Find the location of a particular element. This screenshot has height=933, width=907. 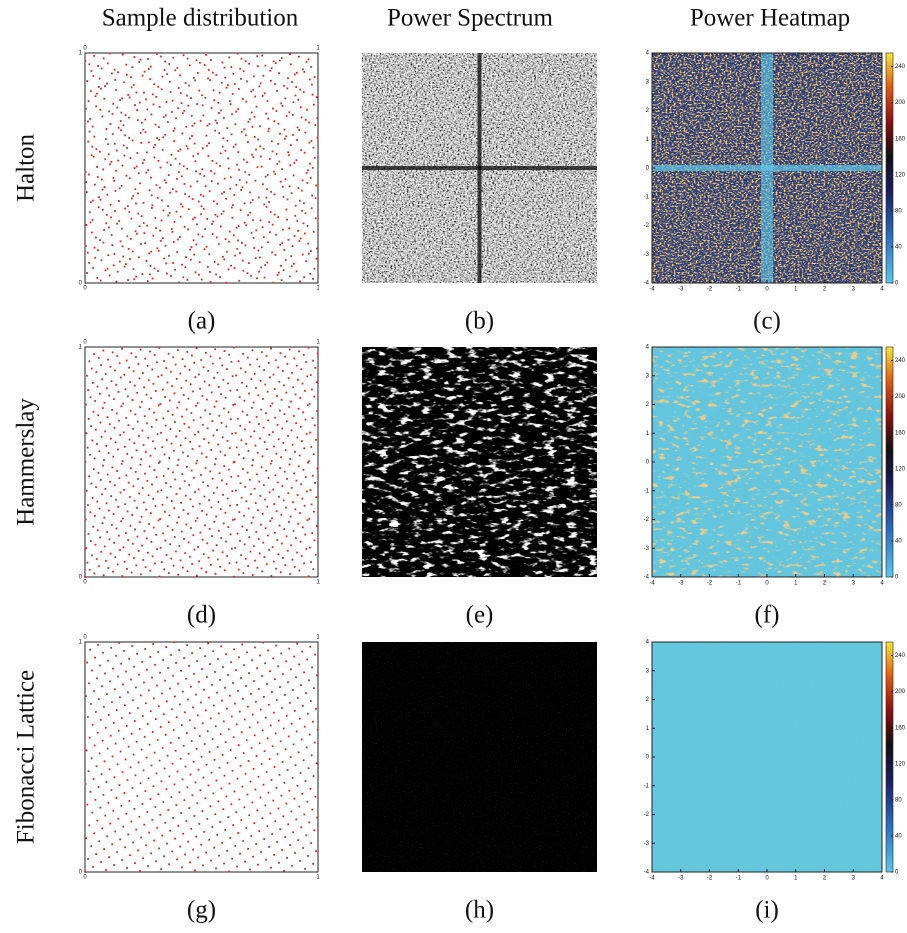

y-tick-label: -3 is located at coordinates (647, 549).